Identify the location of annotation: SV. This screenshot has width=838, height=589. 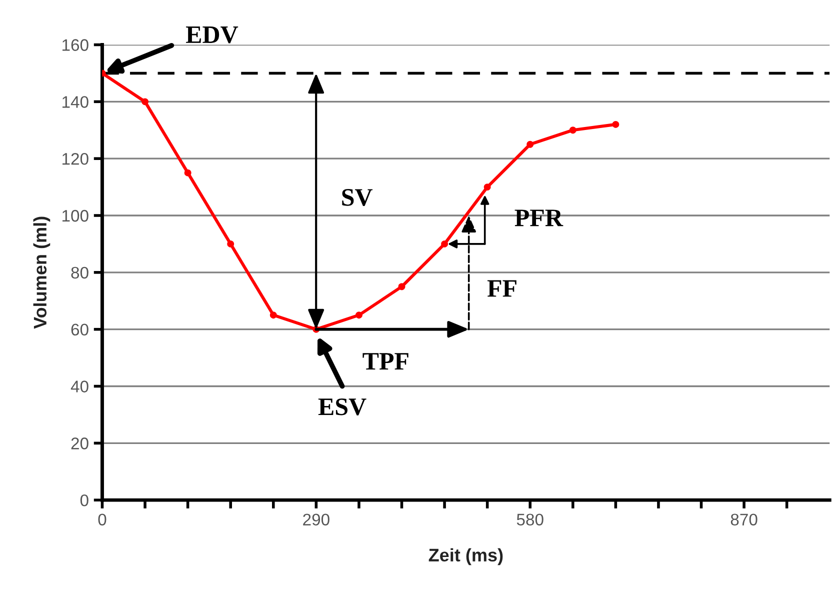
(357, 197).